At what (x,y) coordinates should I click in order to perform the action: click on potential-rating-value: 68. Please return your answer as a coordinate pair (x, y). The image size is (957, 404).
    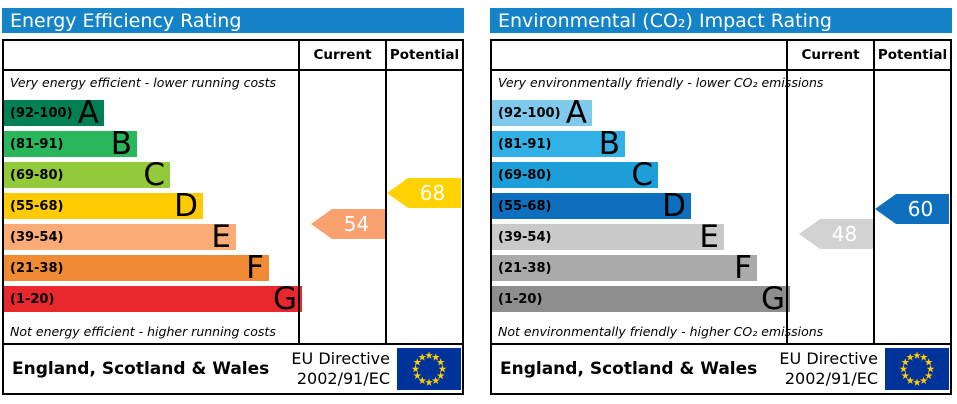
    Looking at the image, I should click on (432, 193).